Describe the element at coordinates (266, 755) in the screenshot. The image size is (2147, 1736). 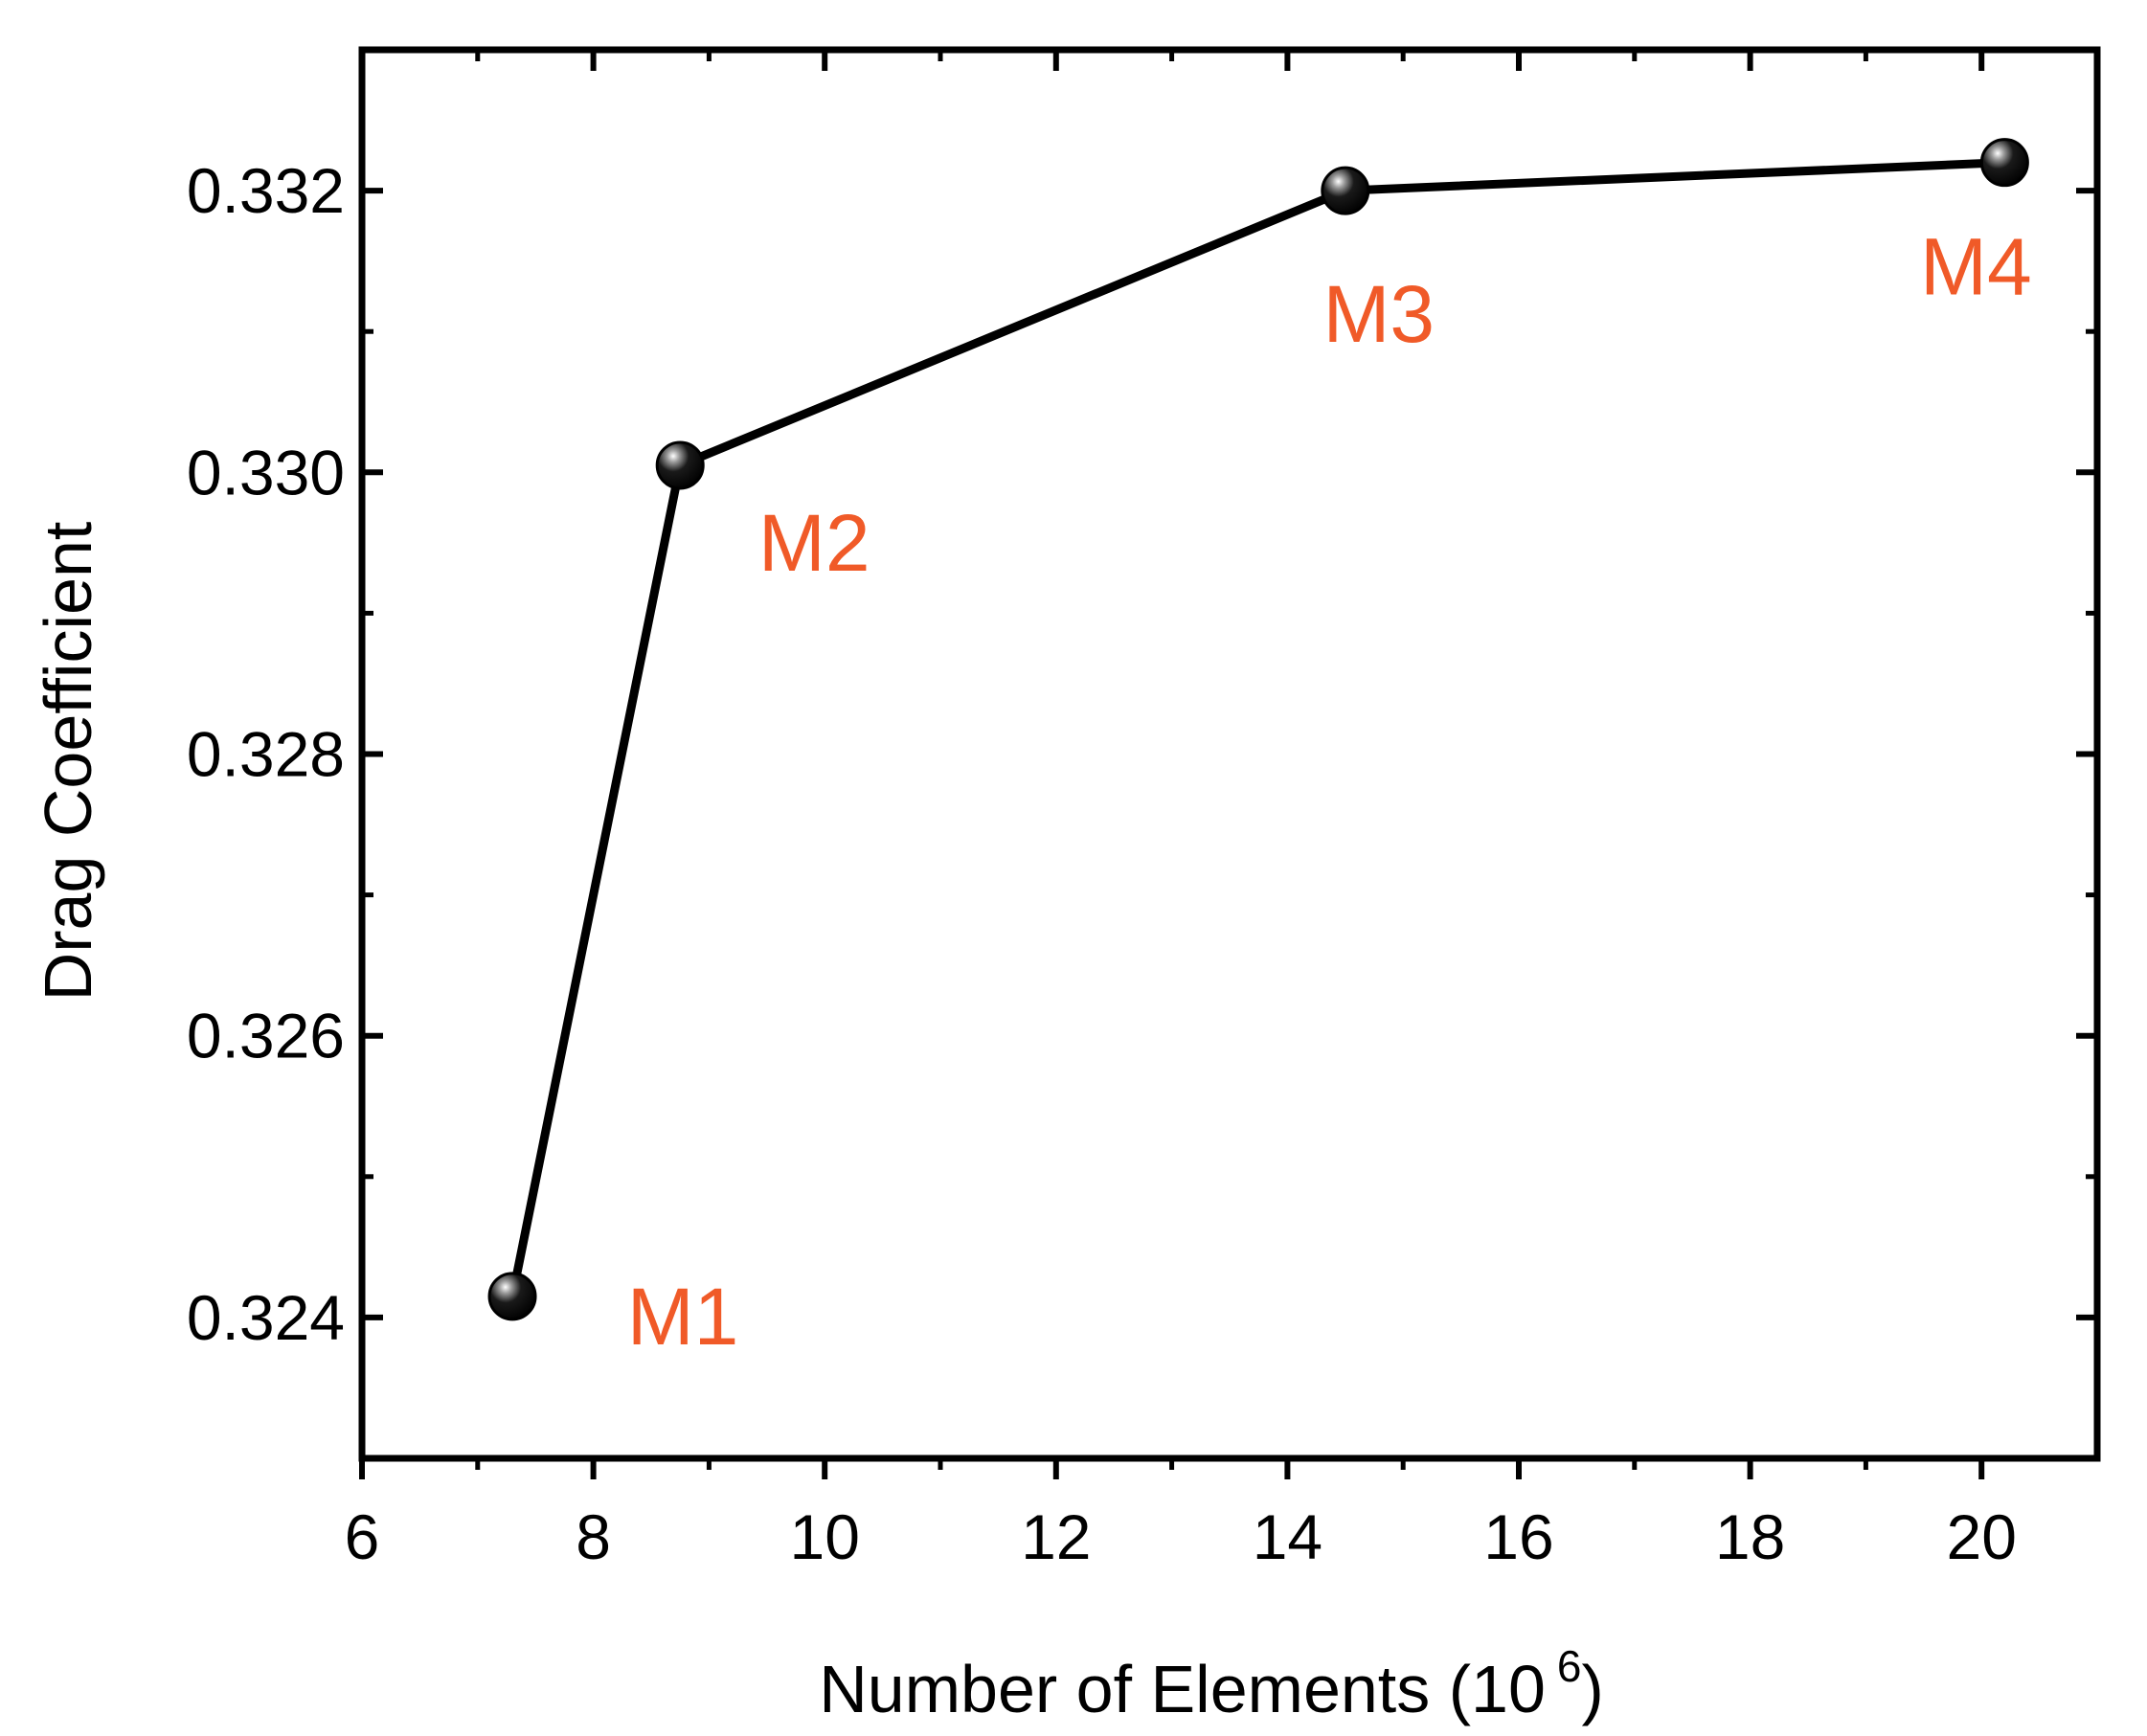
I see `y-tick-label: 0.328` at that location.